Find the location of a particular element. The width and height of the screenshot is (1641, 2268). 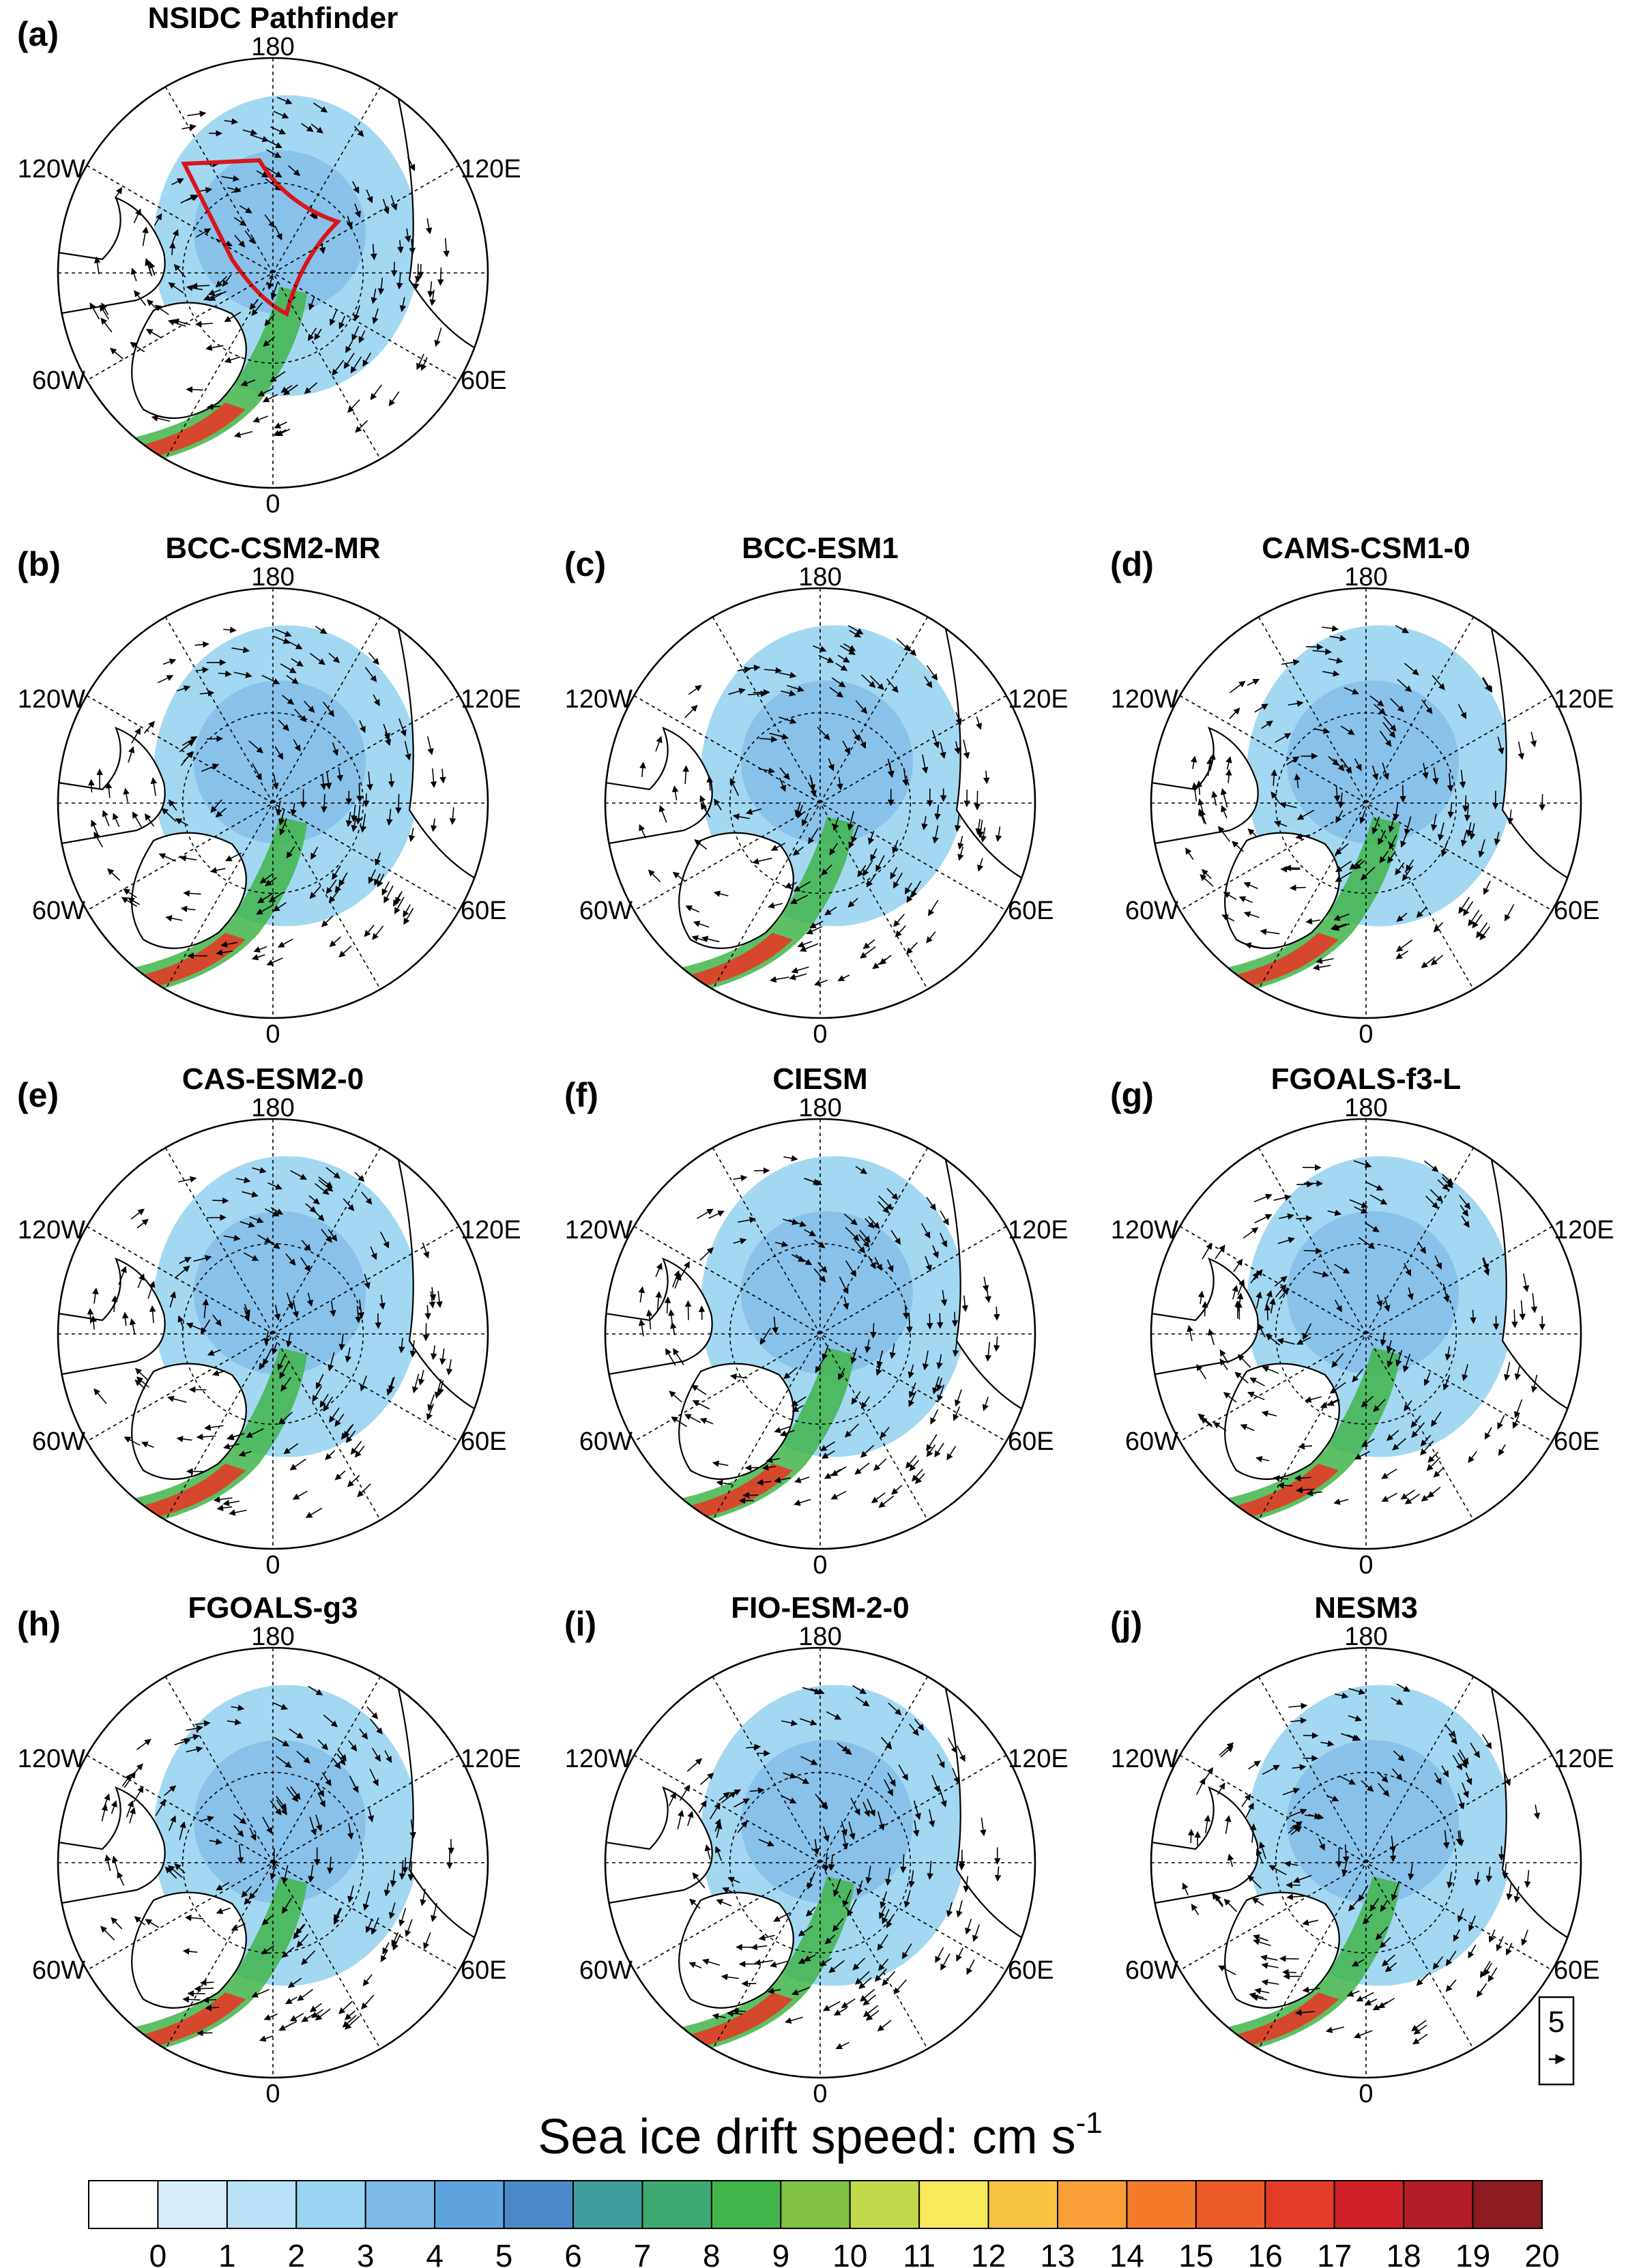

map-panel: 180 0 120W 120E 60W 60E (b) BCC-CSM2-MR is located at coordinates (269, 790).